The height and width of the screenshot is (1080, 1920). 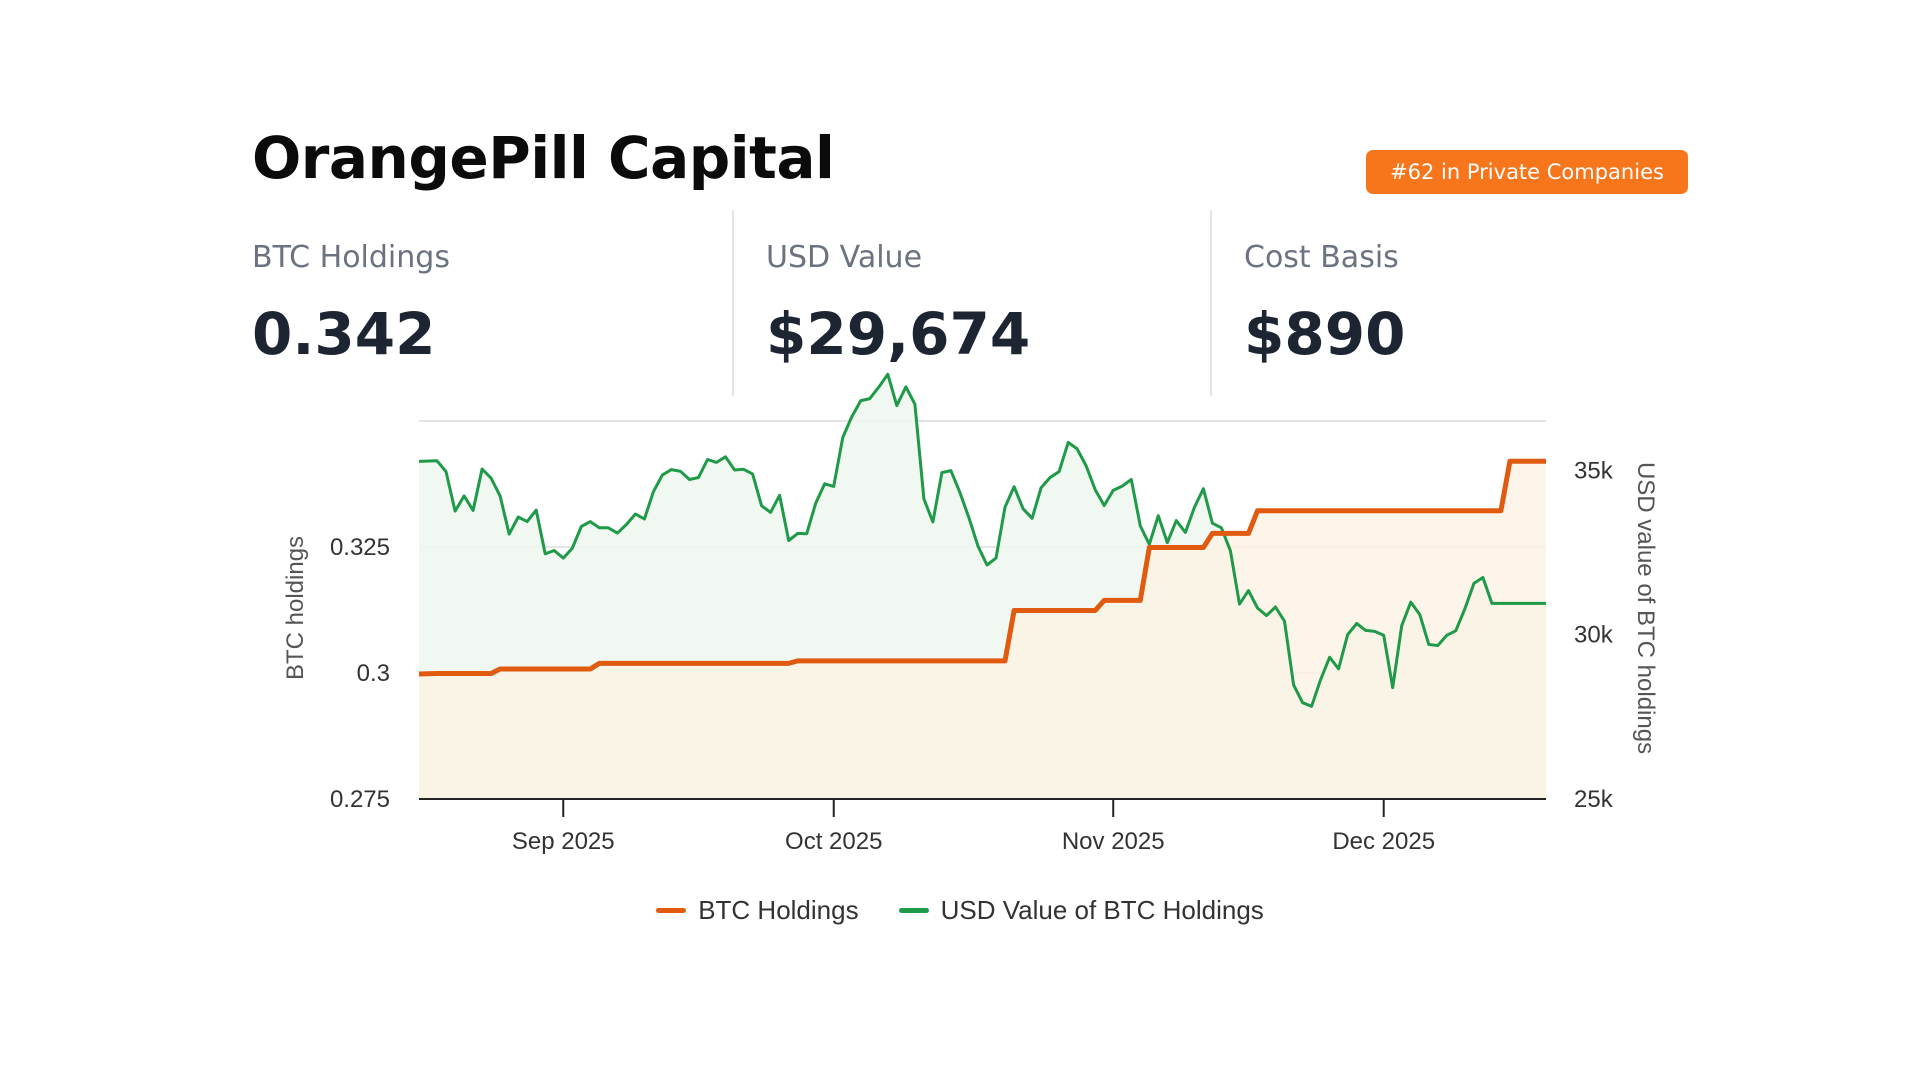 I want to click on legend-swatch-usd, so click(x=913, y=910).